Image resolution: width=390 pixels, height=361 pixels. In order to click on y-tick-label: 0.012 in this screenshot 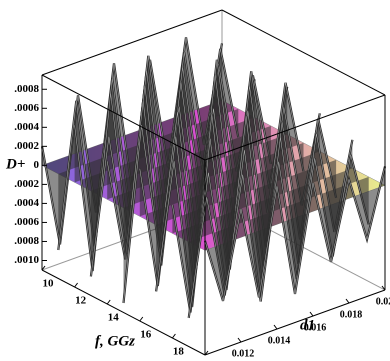, I will do `click(243, 353)`.